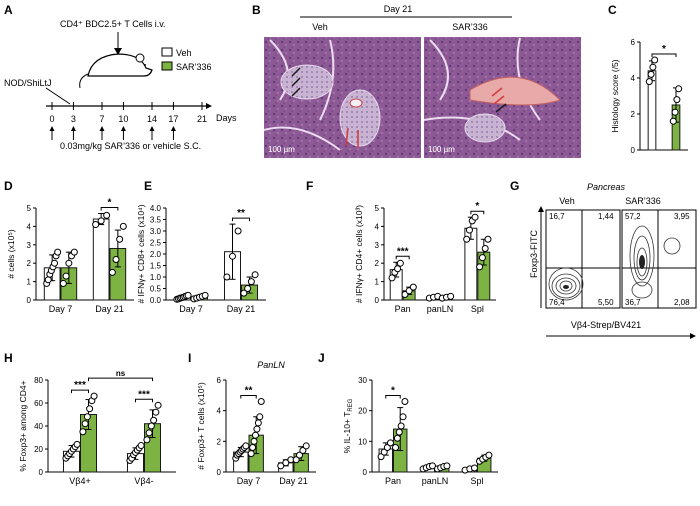 The image size is (700, 506). What do you see at coordinates (101, 119) in the screenshot?
I see `timeline-day-label: 7` at bounding box center [101, 119].